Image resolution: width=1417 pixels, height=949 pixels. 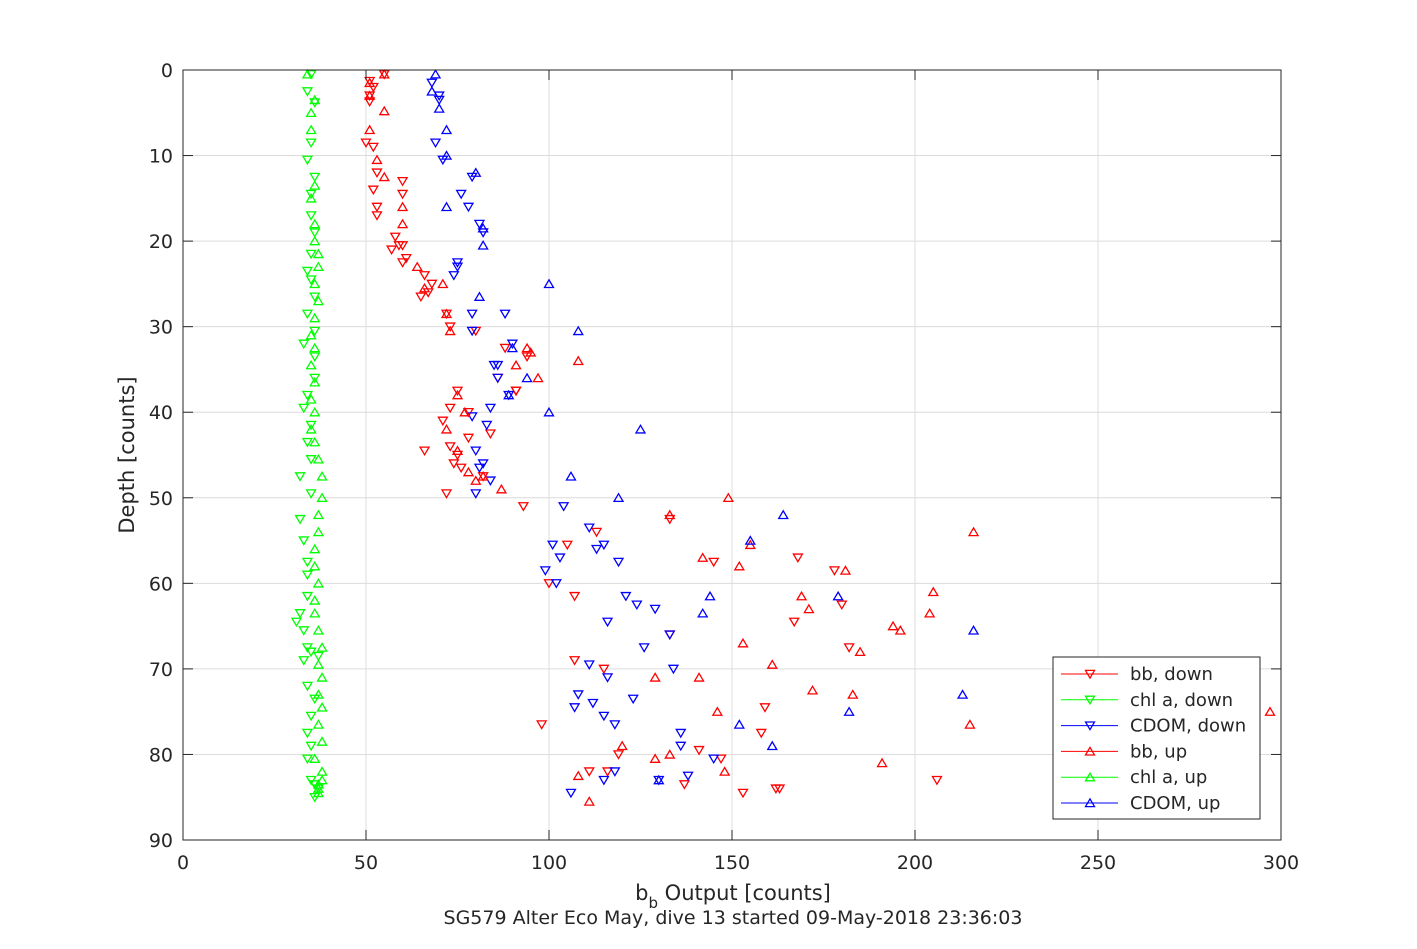 What do you see at coordinates (1171, 674) in the screenshot?
I see `legend-label: bb, down` at bounding box center [1171, 674].